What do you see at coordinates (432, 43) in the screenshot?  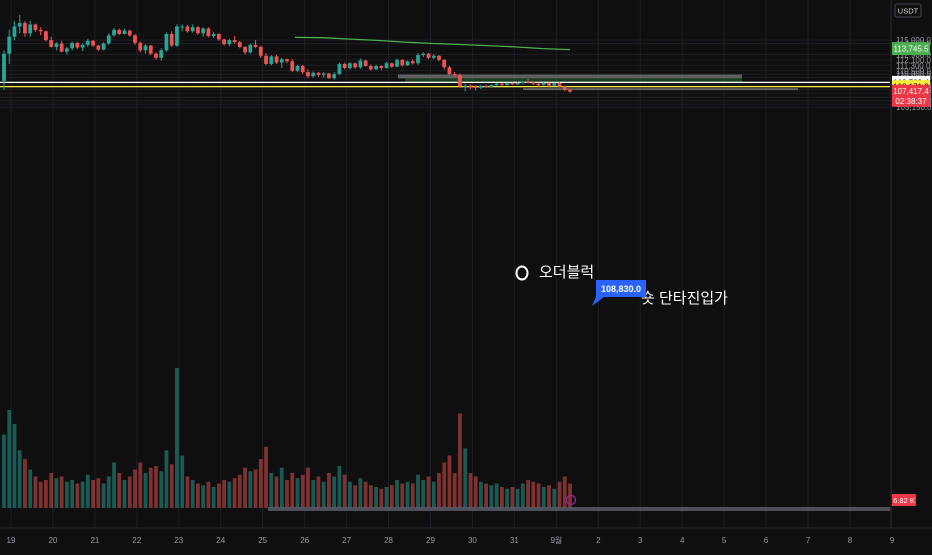 I see `moving-average-line` at bounding box center [432, 43].